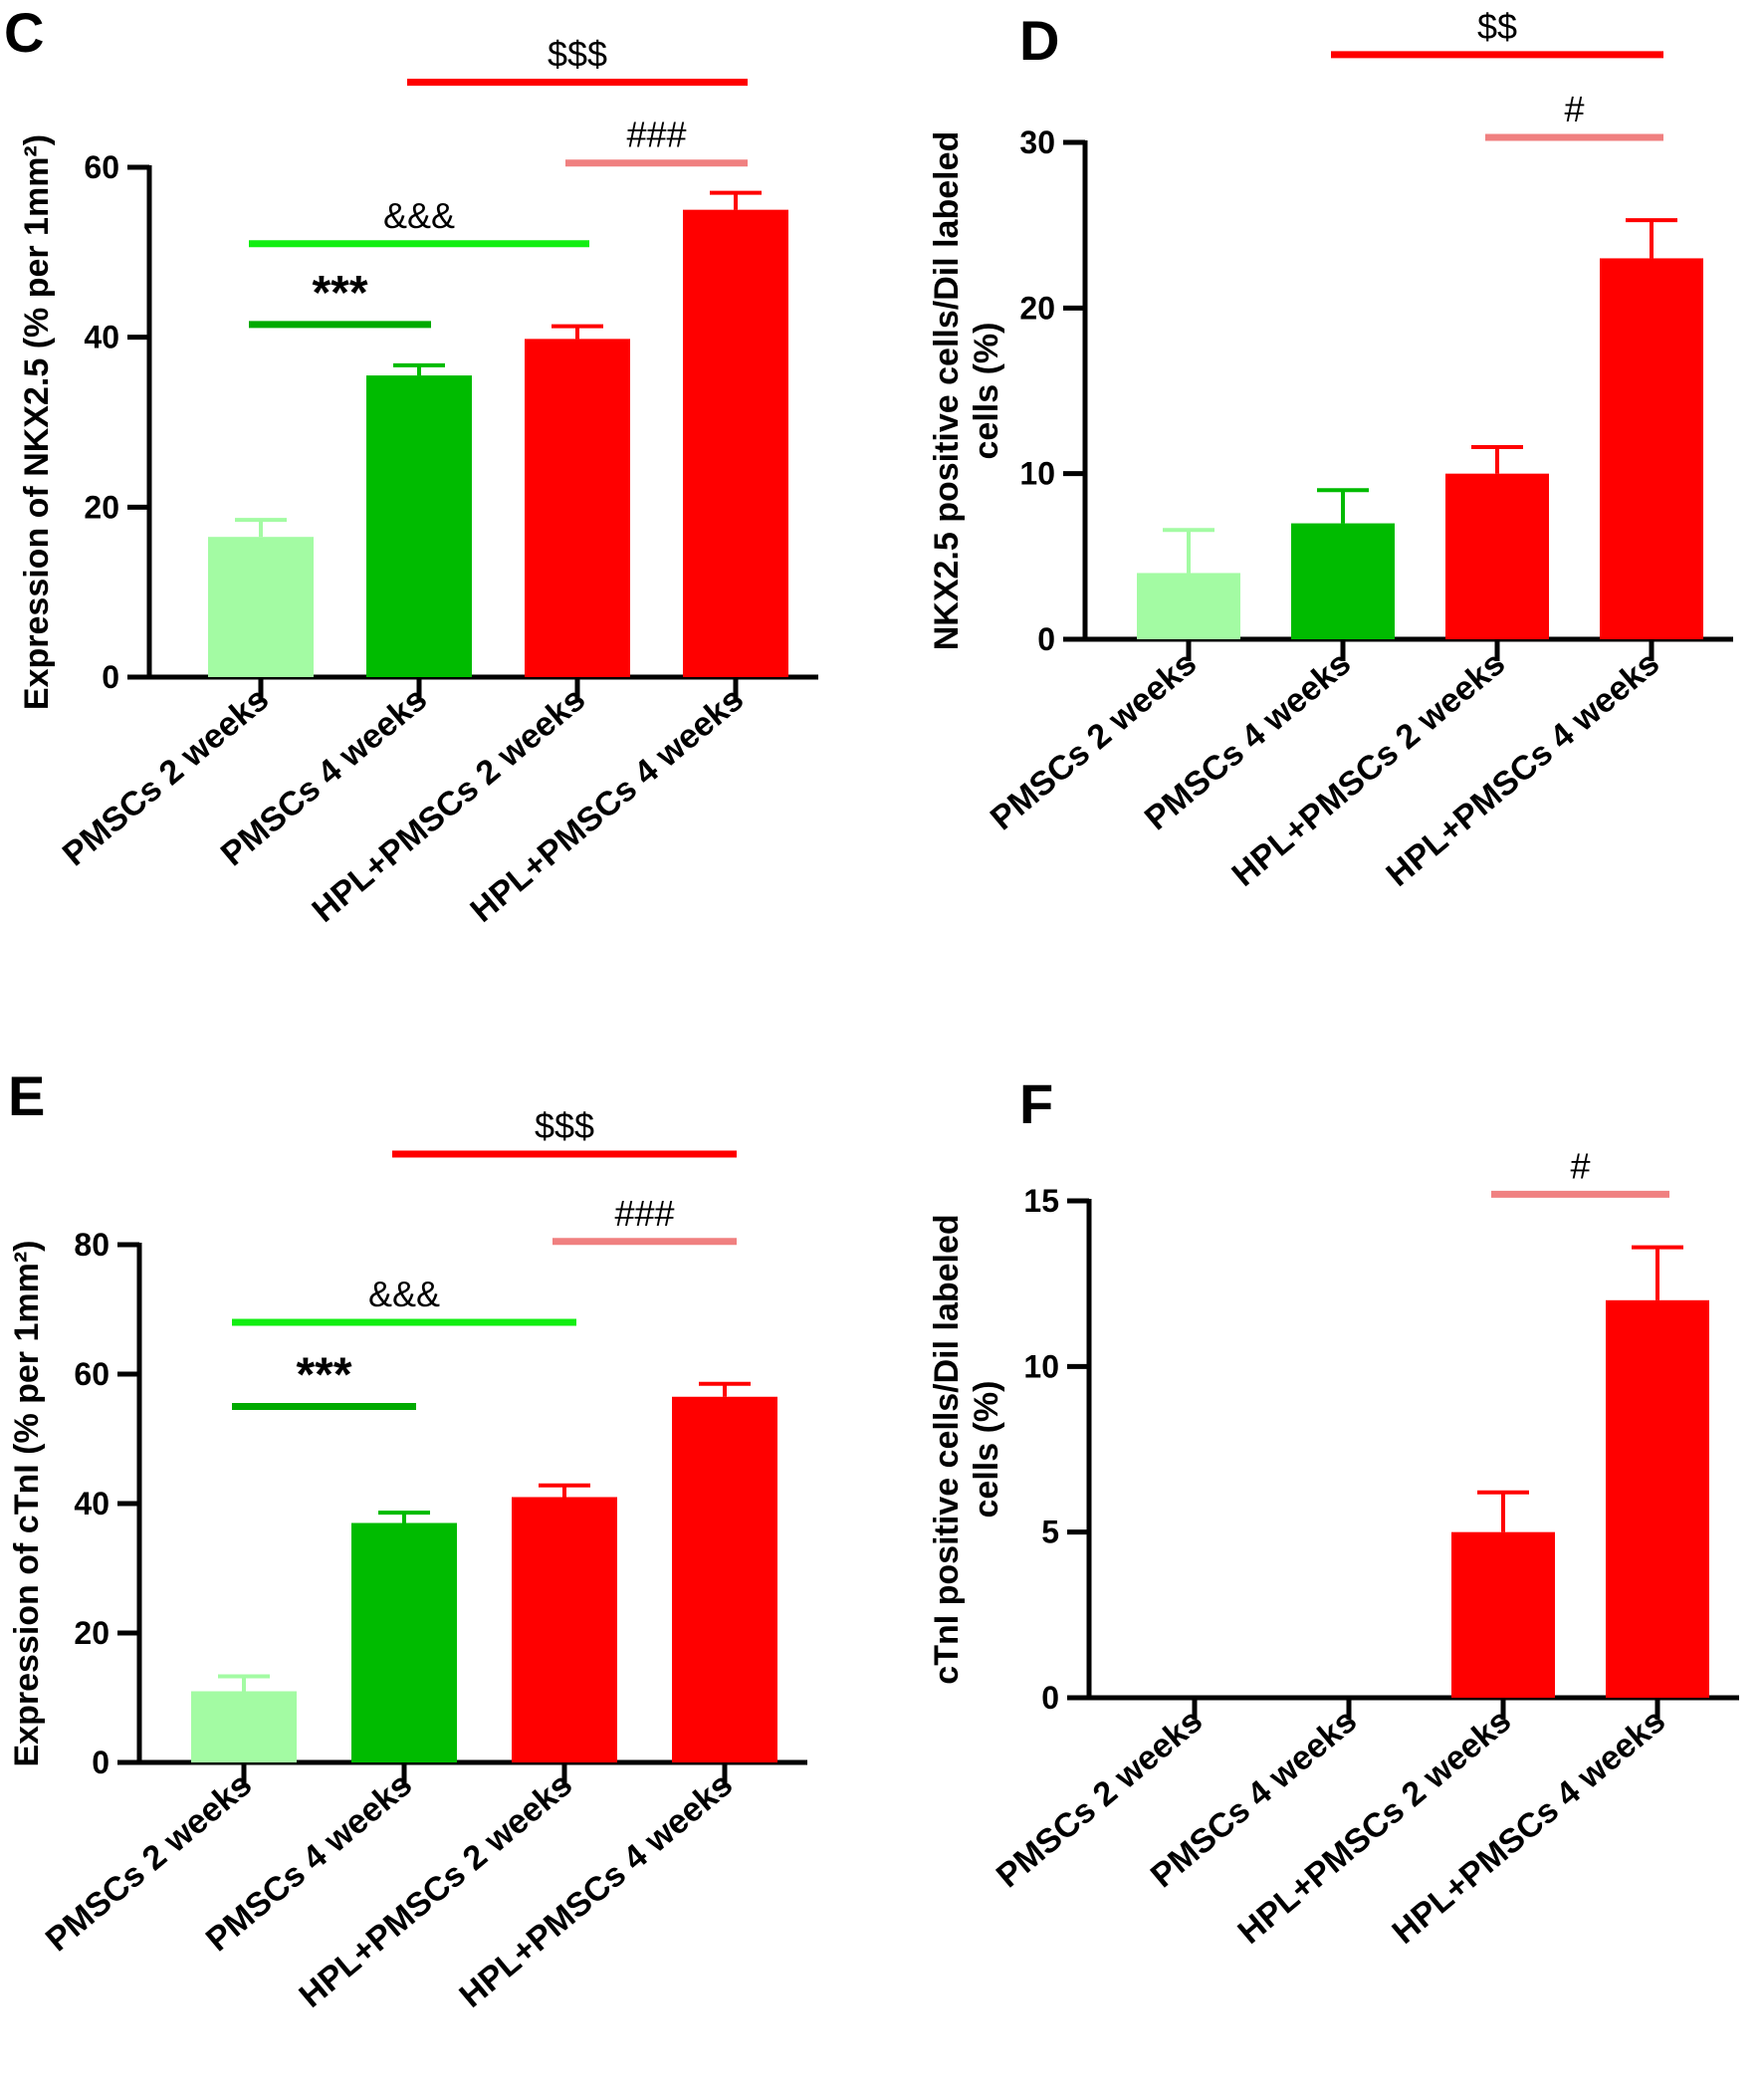 The height and width of the screenshot is (2100, 1764). What do you see at coordinates (1036, 1103) in the screenshot?
I see `panel-letter: F` at bounding box center [1036, 1103].